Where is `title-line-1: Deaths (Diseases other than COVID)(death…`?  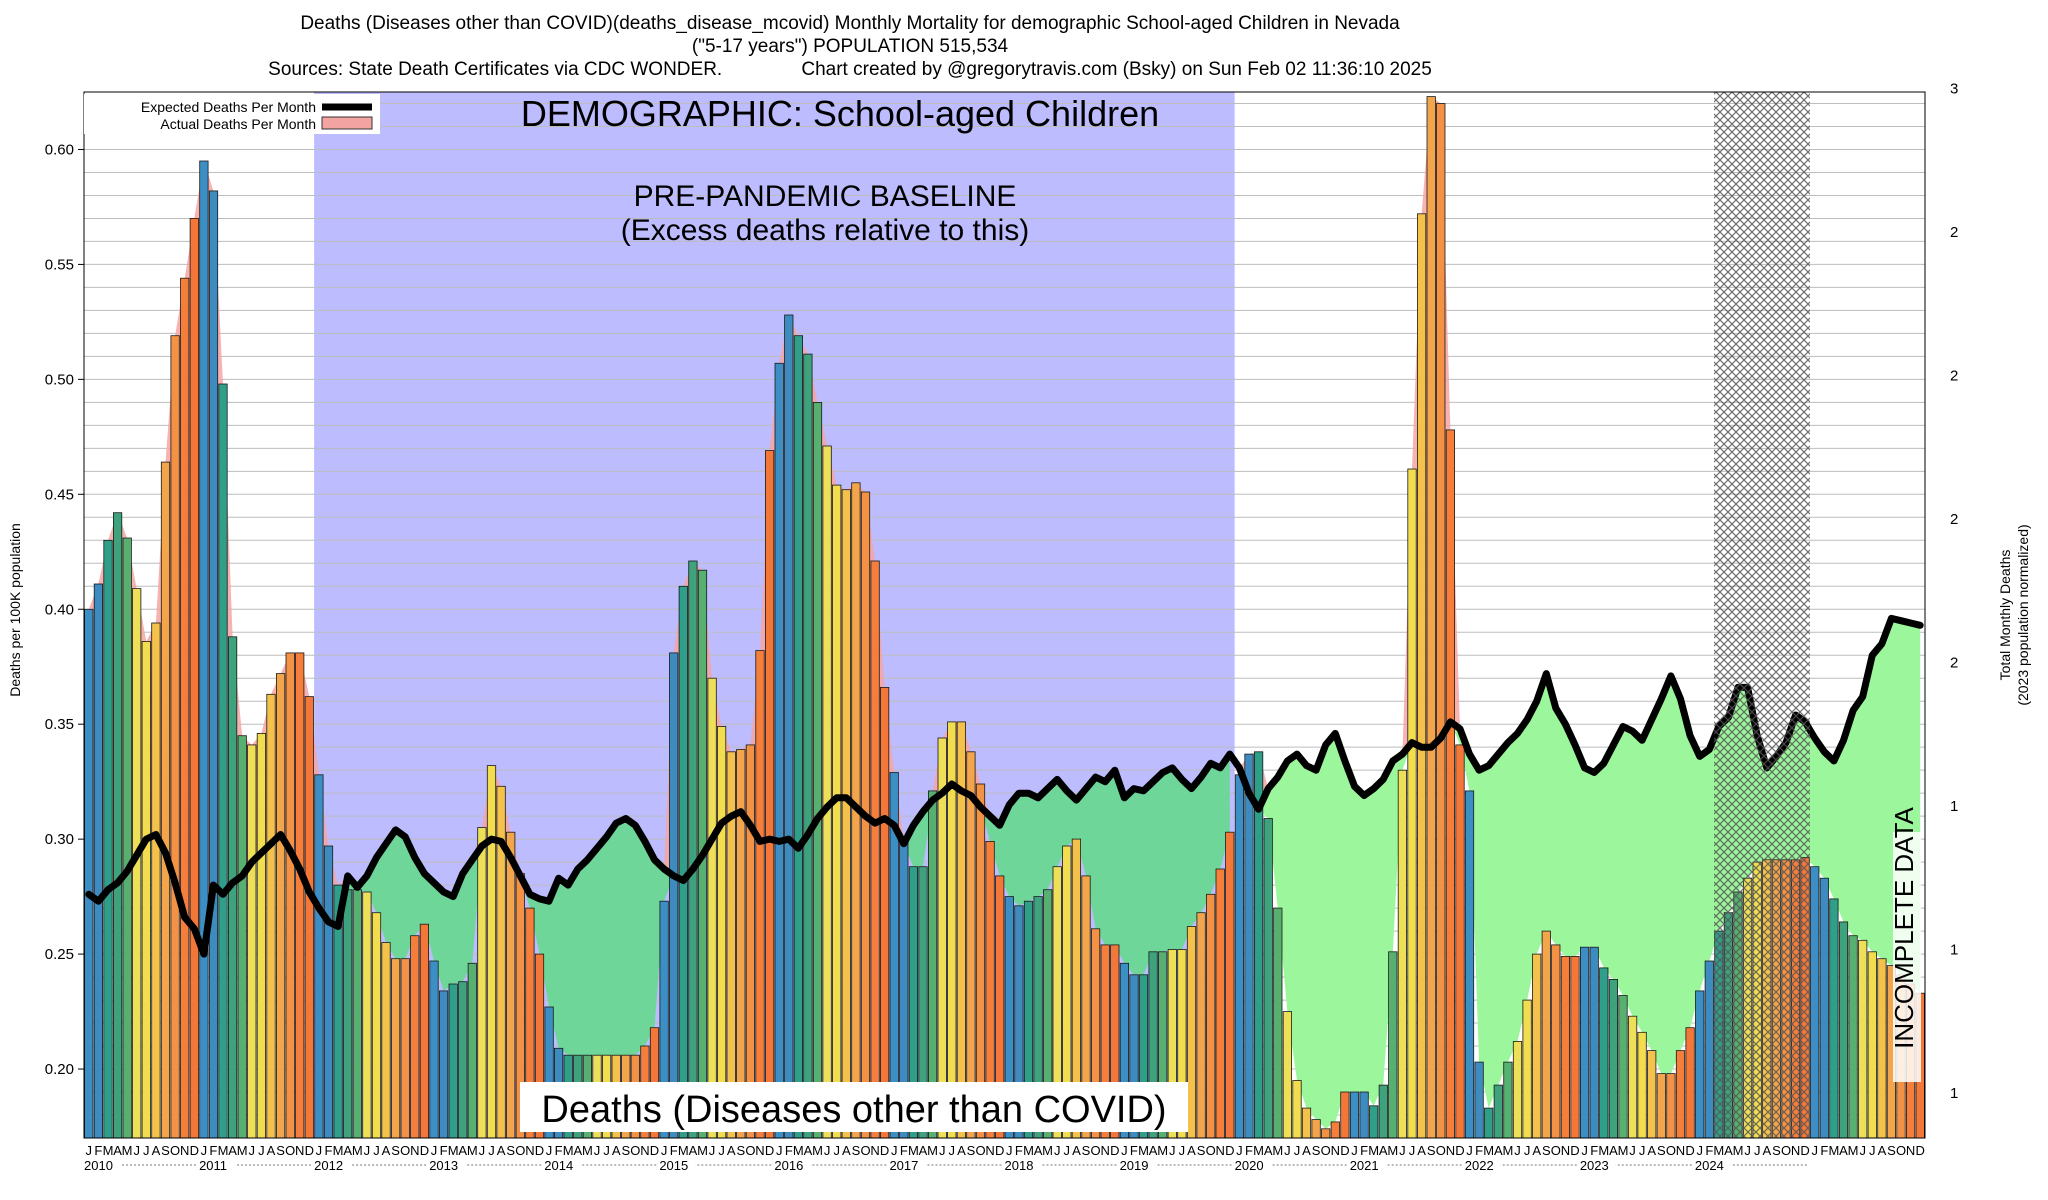 title-line-1: Deaths (Diseases other than COVID)(death… is located at coordinates (850, 23).